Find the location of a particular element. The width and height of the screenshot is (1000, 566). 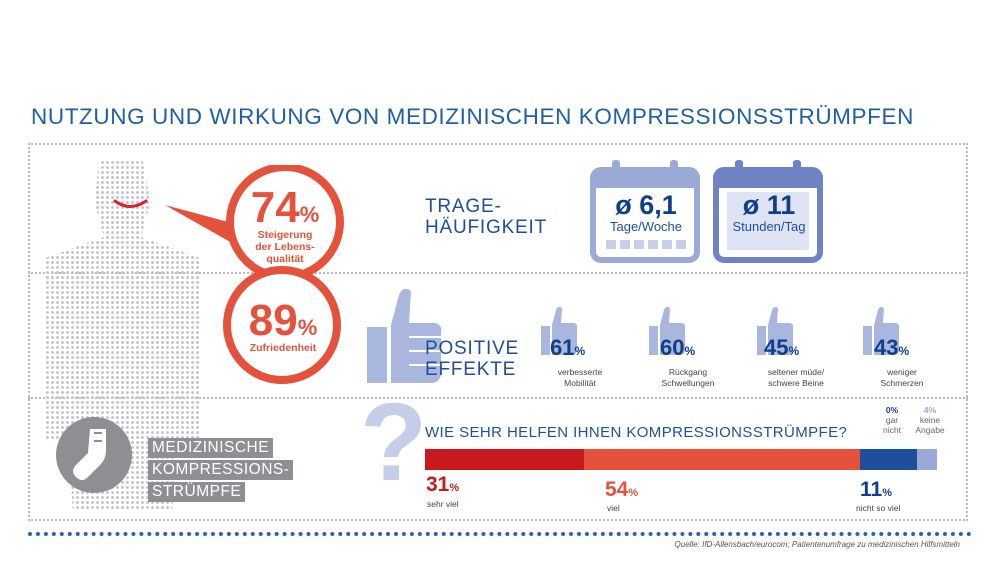

bar-label-value: 11 is located at coordinates (871, 489).